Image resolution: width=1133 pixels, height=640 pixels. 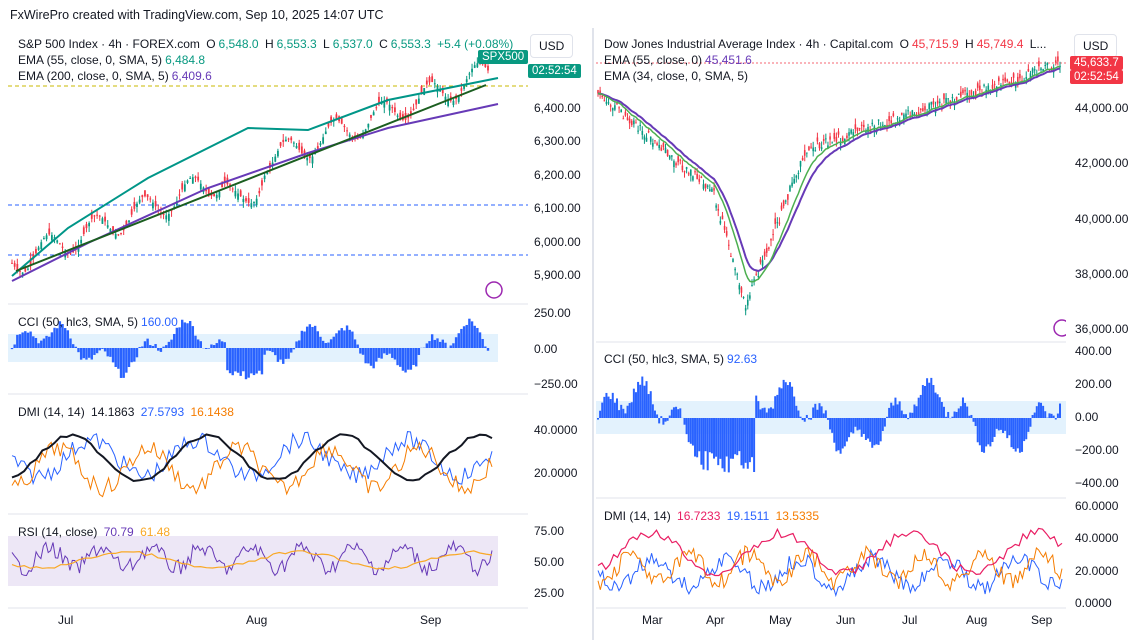 I want to click on right-ema34-legend: EMA (34, close, 0, SMA, 5), so click(x=676, y=76).